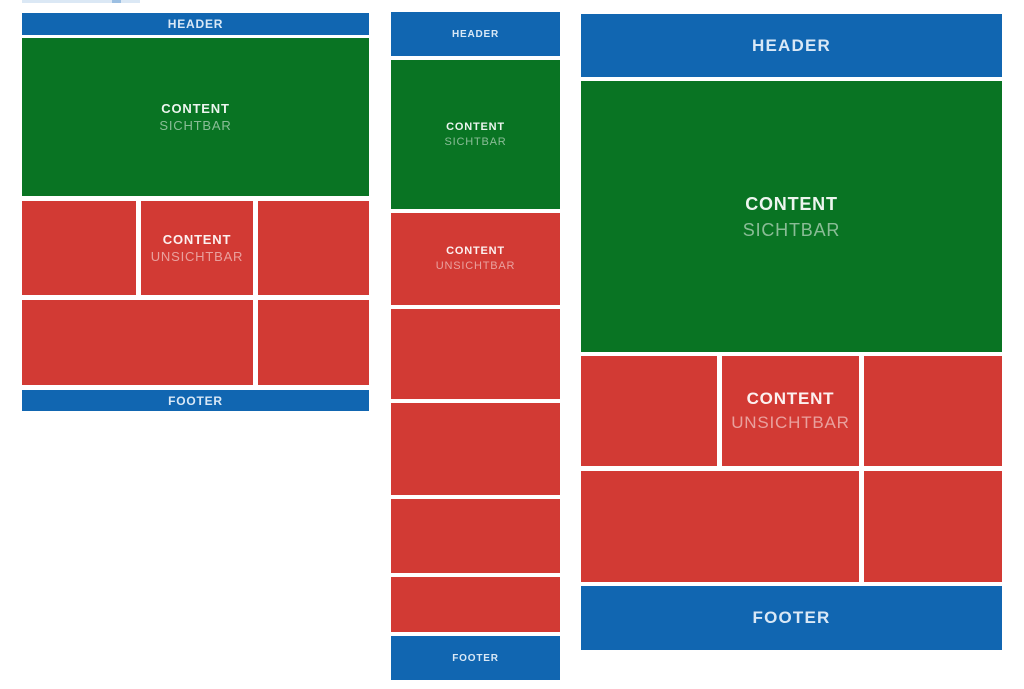 The height and width of the screenshot is (689, 1024). Describe the element at coordinates (79, 248) in the screenshot. I see `desktop-hidden-block-left` at that location.